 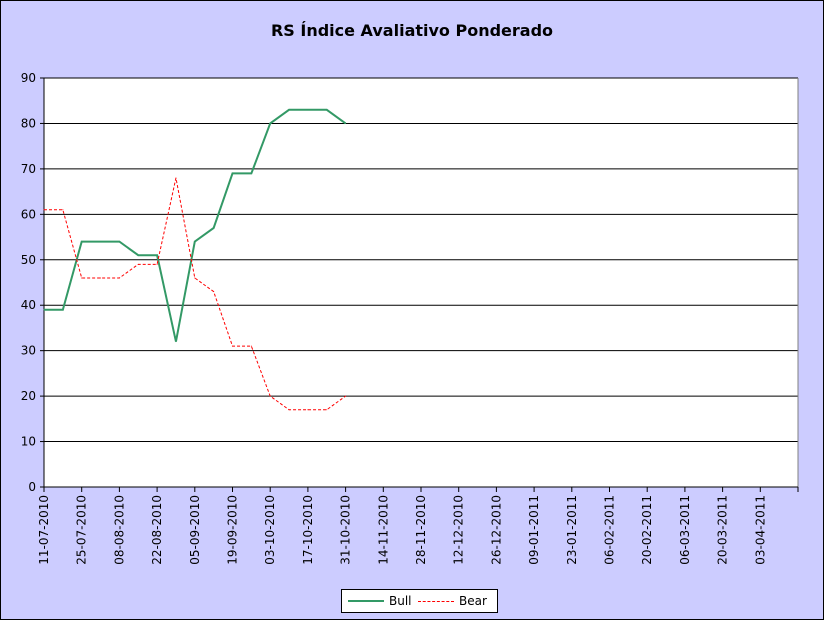 What do you see at coordinates (610, 530) in the screenshot?
I see `x-tick-label-15: 06-02-2011` at bounding box center [610, 530].